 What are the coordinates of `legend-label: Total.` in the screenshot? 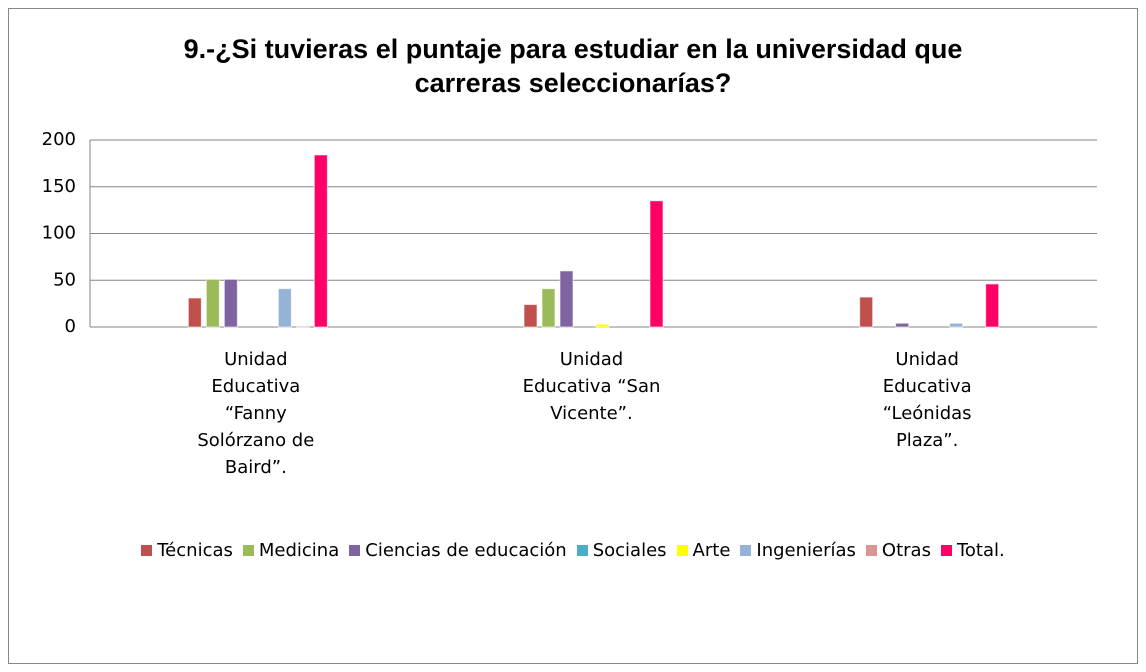 It's located at (980, 550).